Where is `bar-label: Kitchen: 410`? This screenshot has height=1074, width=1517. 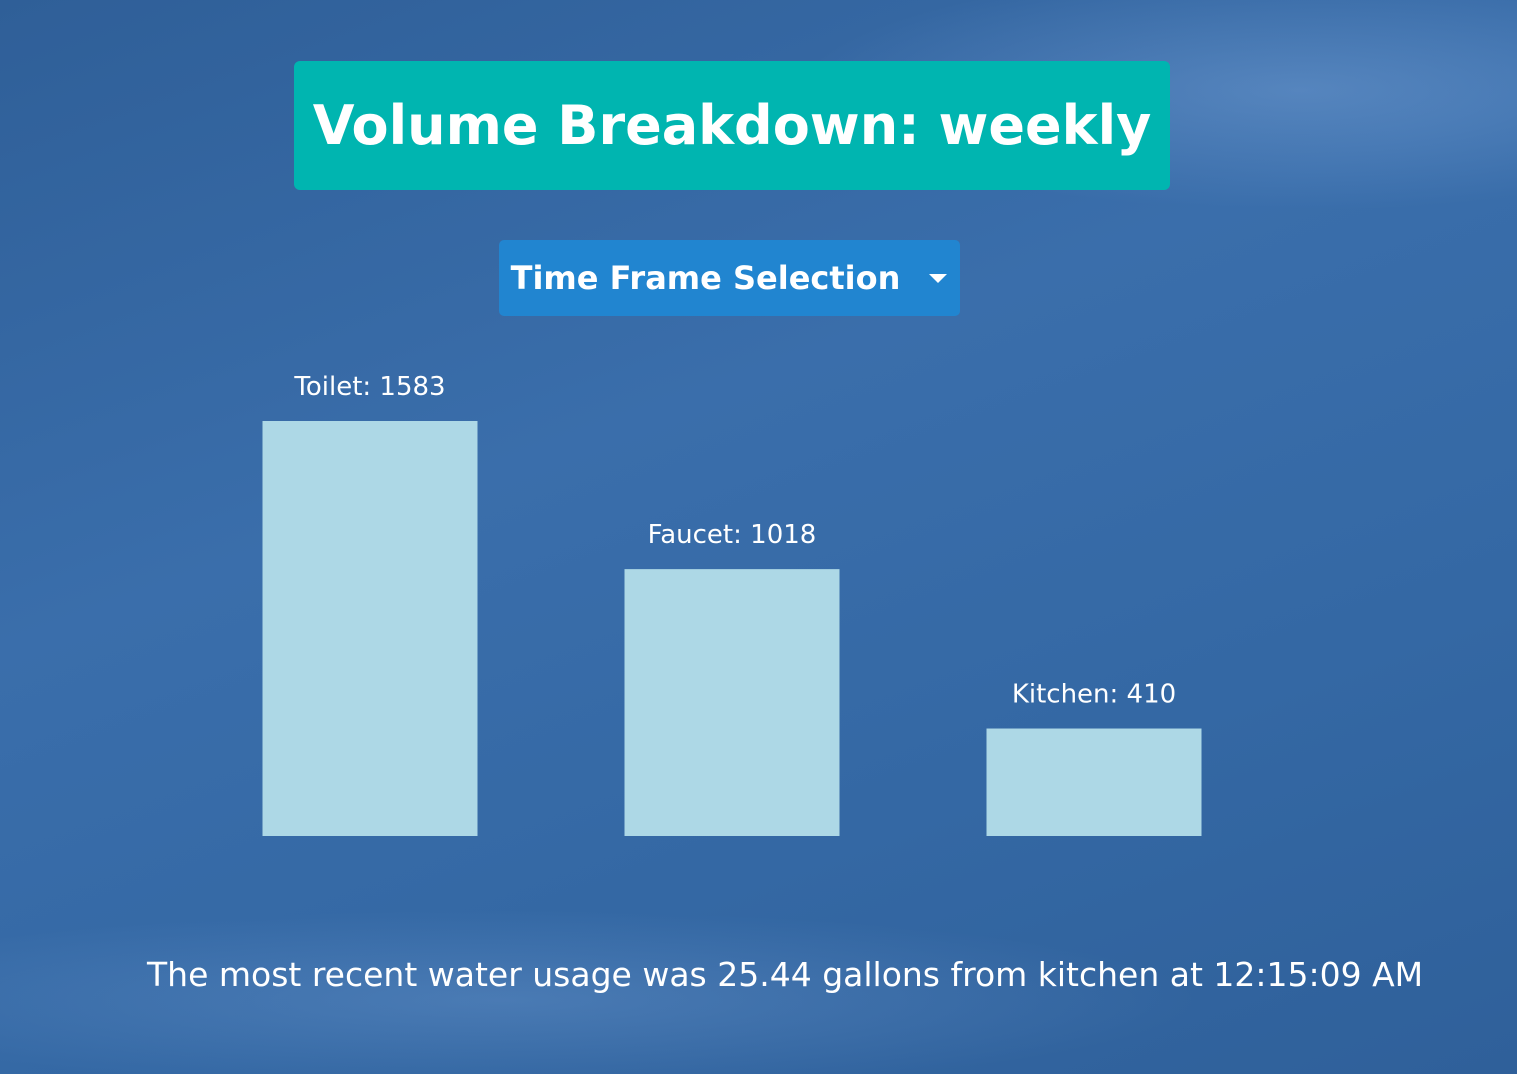
bar-label: Kitchen: 410 is located at coordinates (1094, 695).